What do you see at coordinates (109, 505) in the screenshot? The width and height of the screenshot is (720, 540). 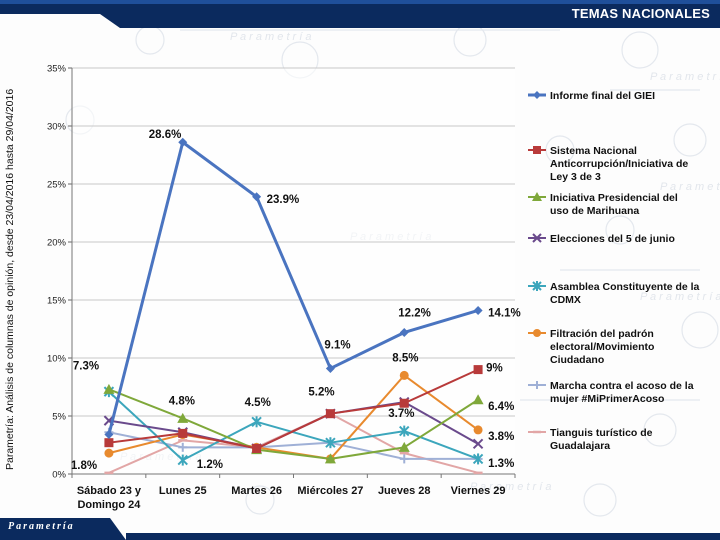 I see `x-tick-label: Domingo 24` at bounding box center [109, 505].